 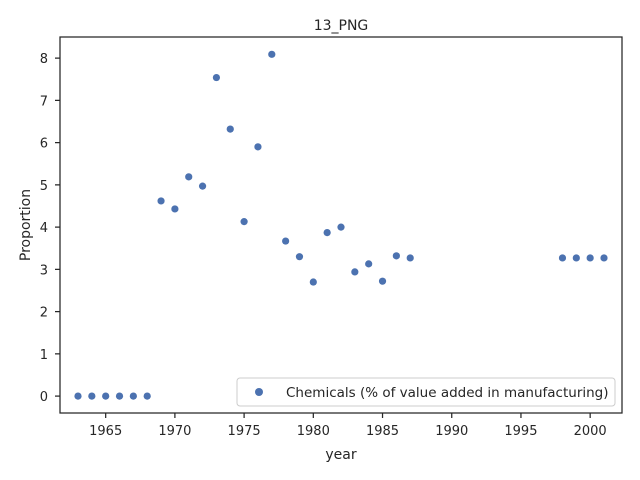 What do you see at coordinates (44, 313) in the screenshot?
I see `y-tick-label: 2` at bounding box center [44, 313].